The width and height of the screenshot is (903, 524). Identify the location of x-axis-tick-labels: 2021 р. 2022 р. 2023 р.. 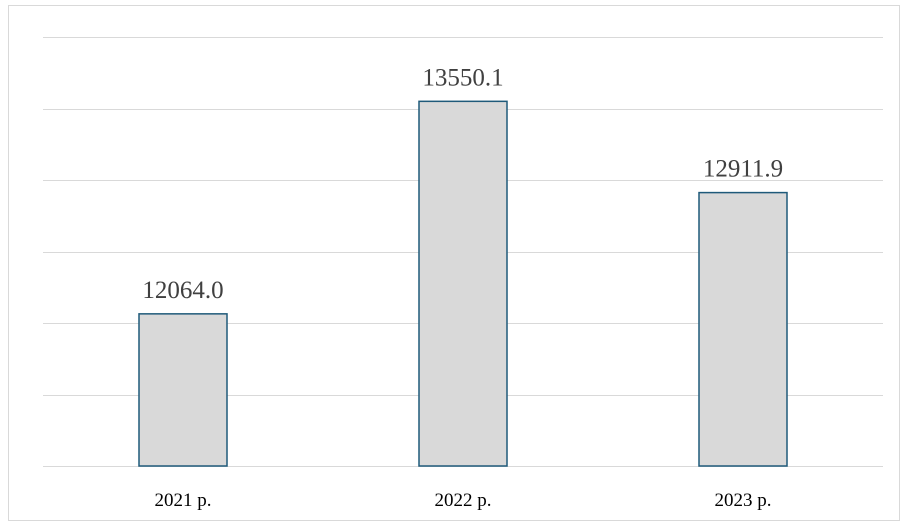
(463, 500).